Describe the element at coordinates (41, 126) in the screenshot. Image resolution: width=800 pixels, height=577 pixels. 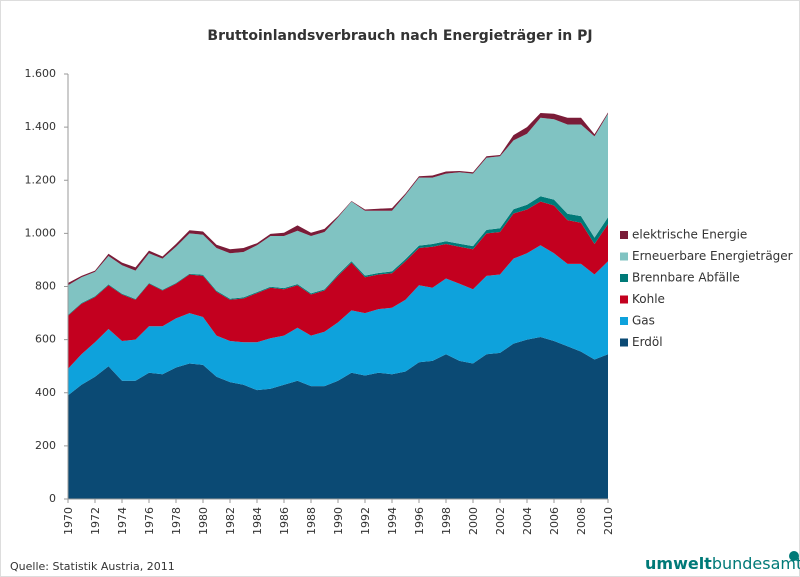
I see `y-tick-label: 1.400` at that location.